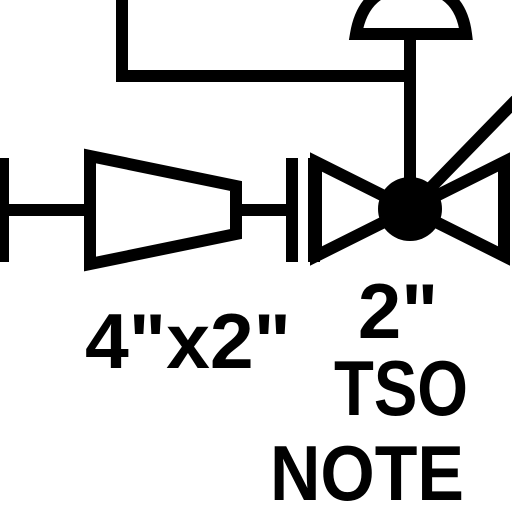  Describe the element at coordinates (453, 209) in the screenshot. I see `valve-body-right` at that location.